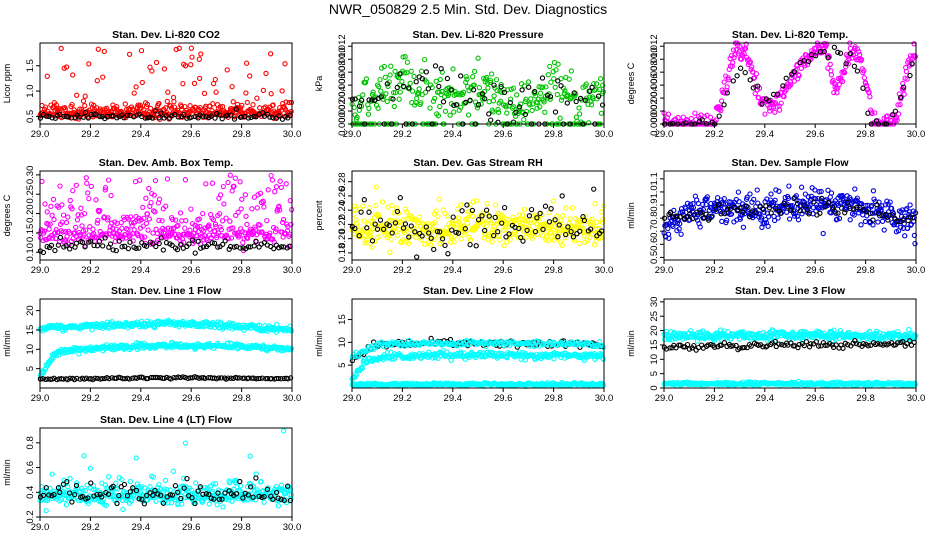  I want to click on y-tick-label: 0.25, so click(30, 194).